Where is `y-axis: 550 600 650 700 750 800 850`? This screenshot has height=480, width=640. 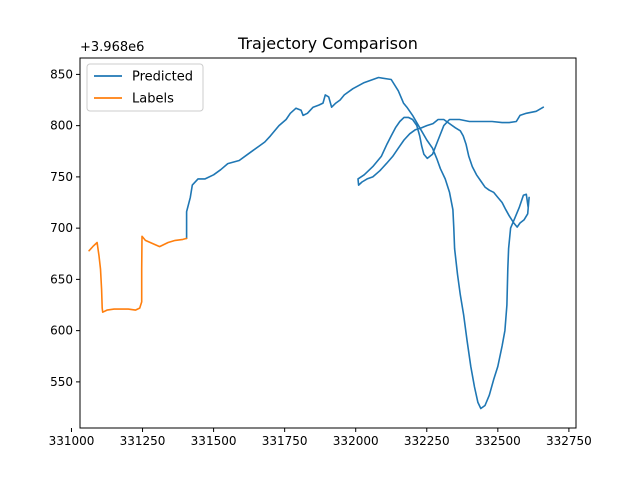 y-axis: 550 600 650 700 750 800 850 is located at coordinates (65, 228).